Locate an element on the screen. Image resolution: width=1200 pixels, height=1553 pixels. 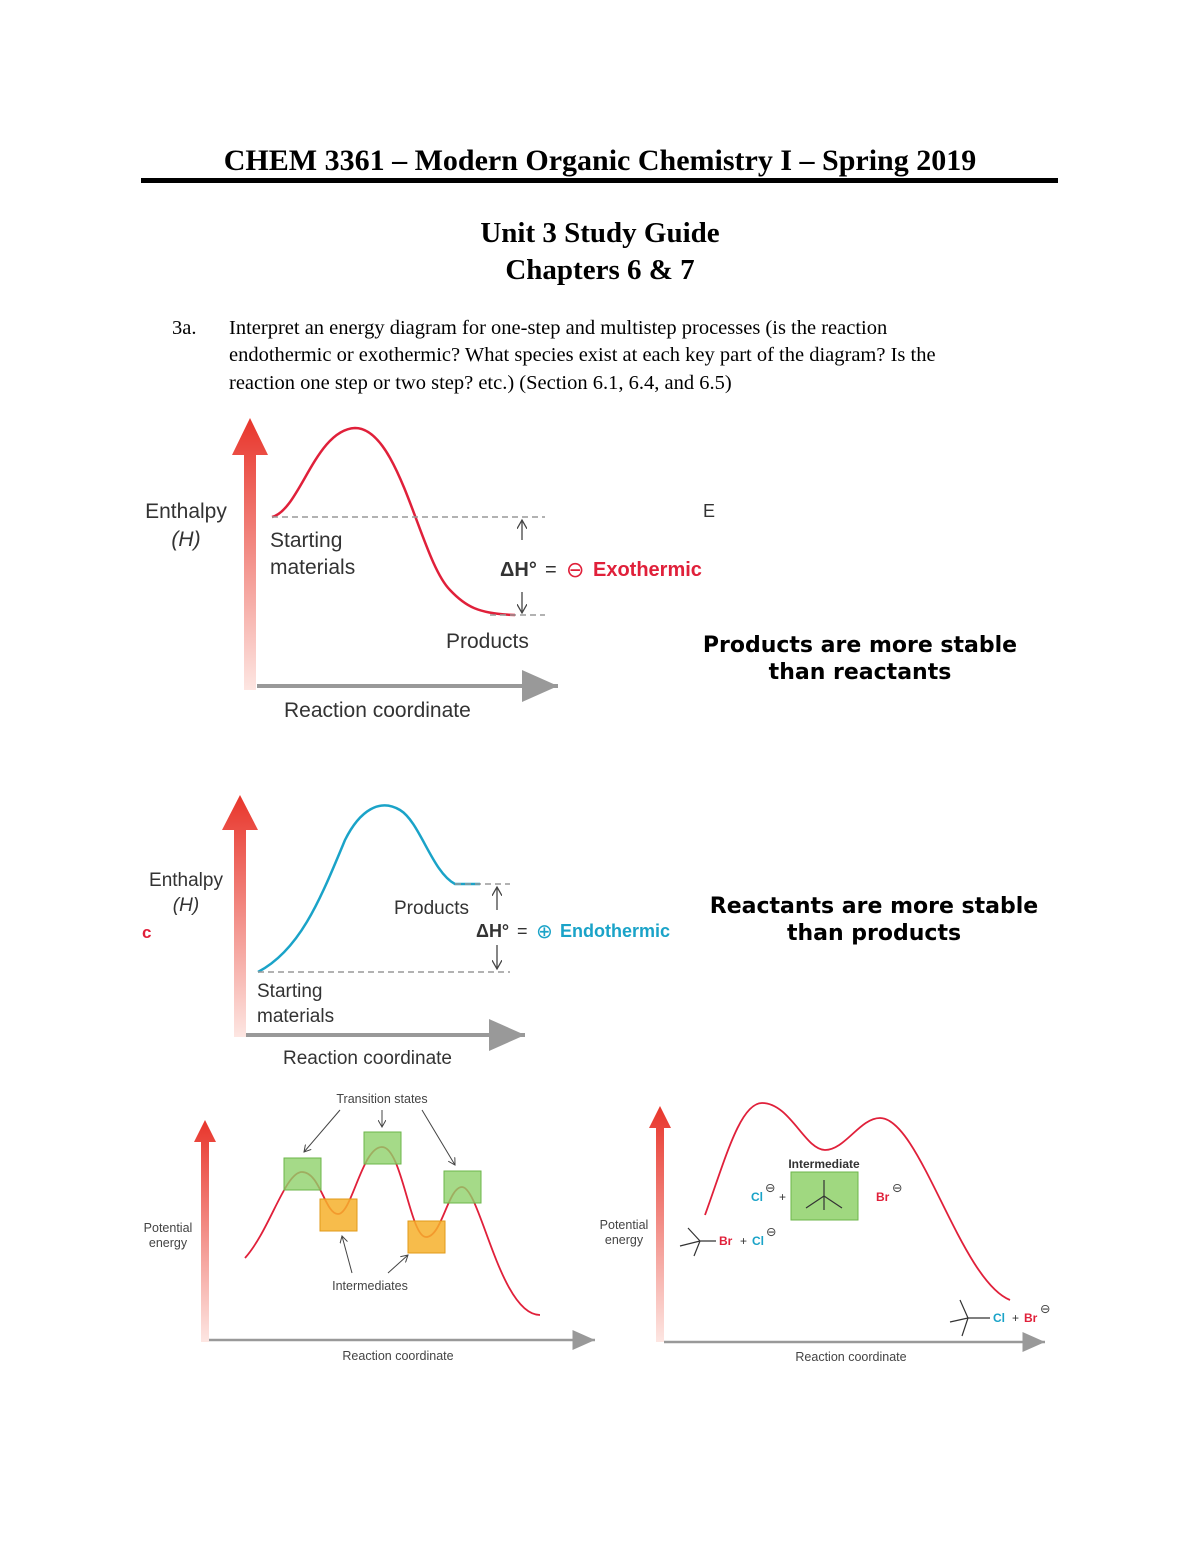
label: Intermediates is located at coordinates (370, 1286).